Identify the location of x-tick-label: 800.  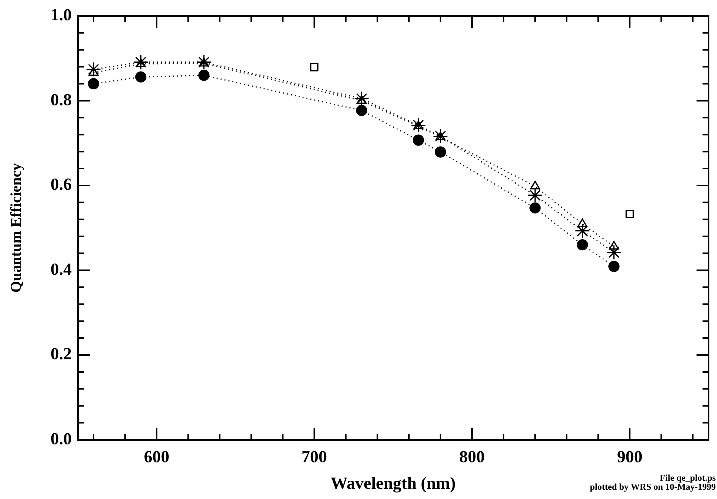
(472, 457).